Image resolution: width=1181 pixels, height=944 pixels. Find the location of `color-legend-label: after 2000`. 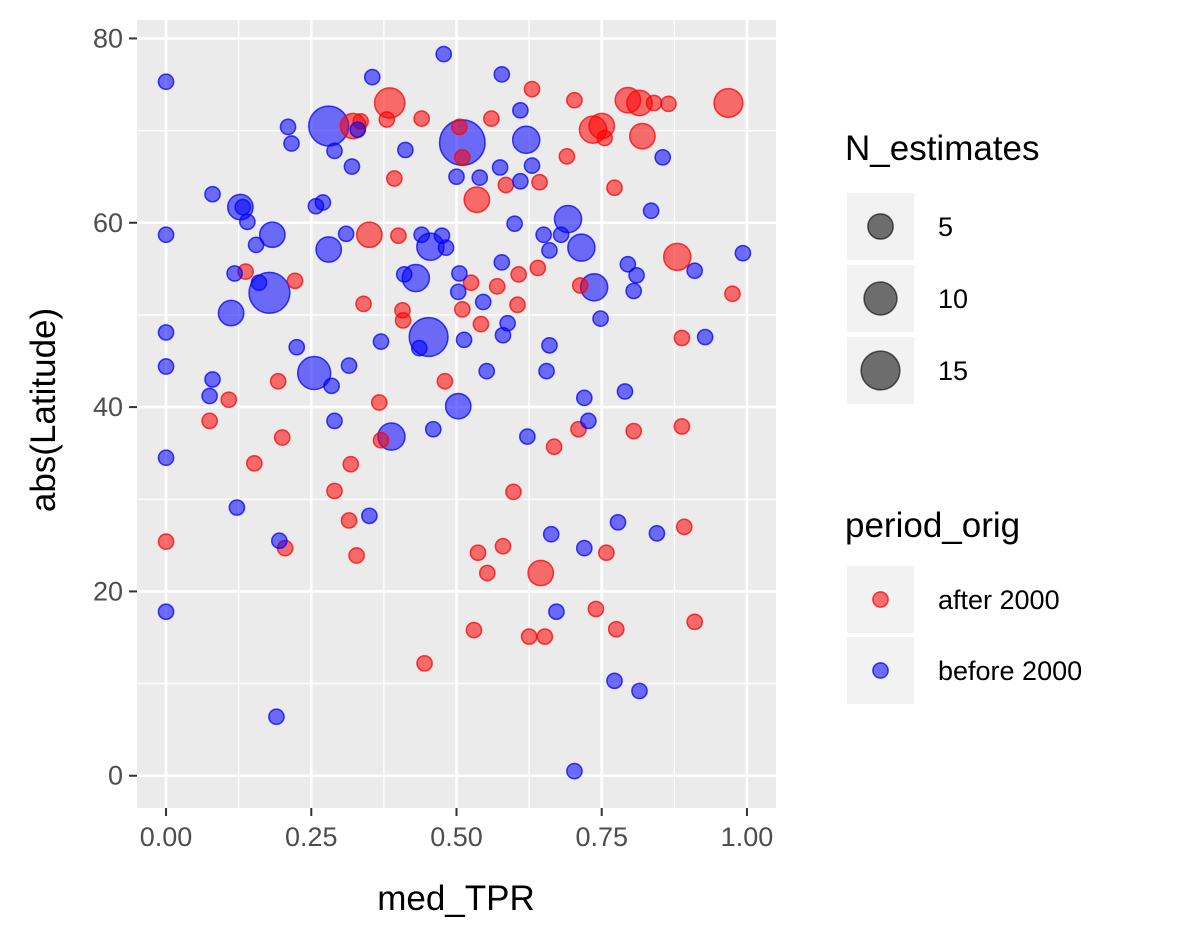

color-legend-label: after 2000 is located at coordinates (999, 600).